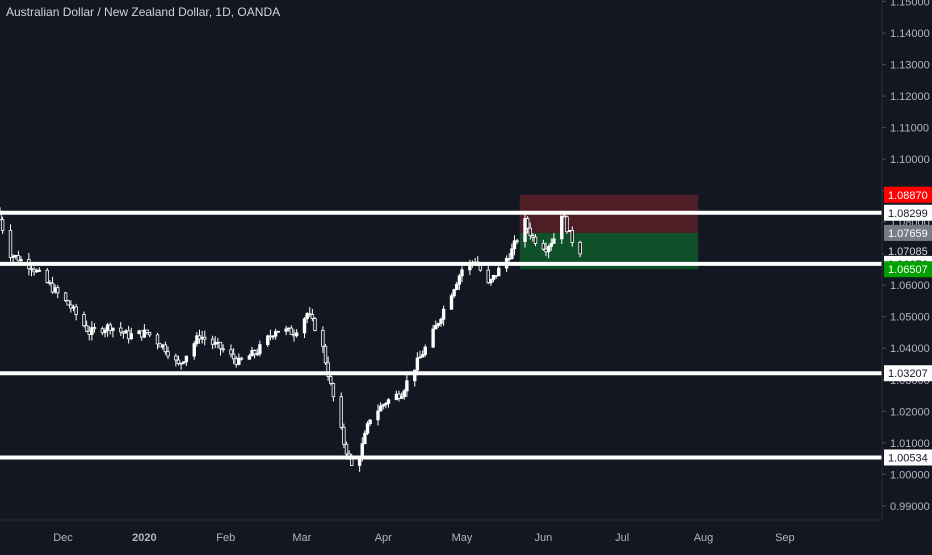 The width and height of the screenshot is (932, 555). I want to click on x-tick-label: Mar, so click(301, 538).